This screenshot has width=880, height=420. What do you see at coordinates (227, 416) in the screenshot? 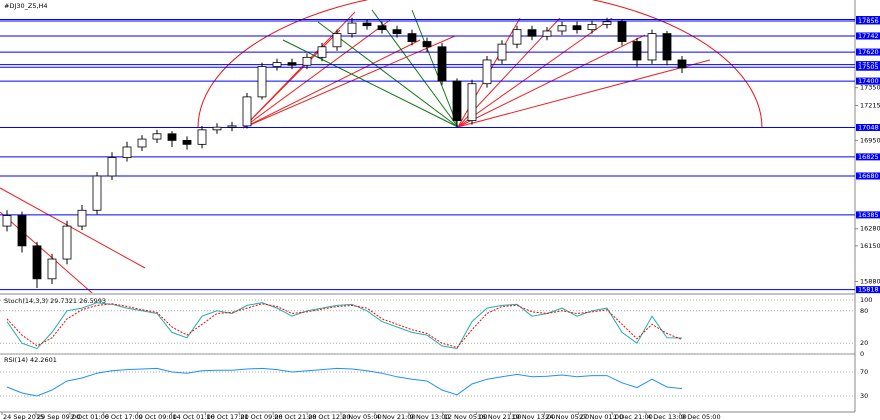
I see `x-tick-label: 16 Oct 17:00` at bounding box center [227, 416].